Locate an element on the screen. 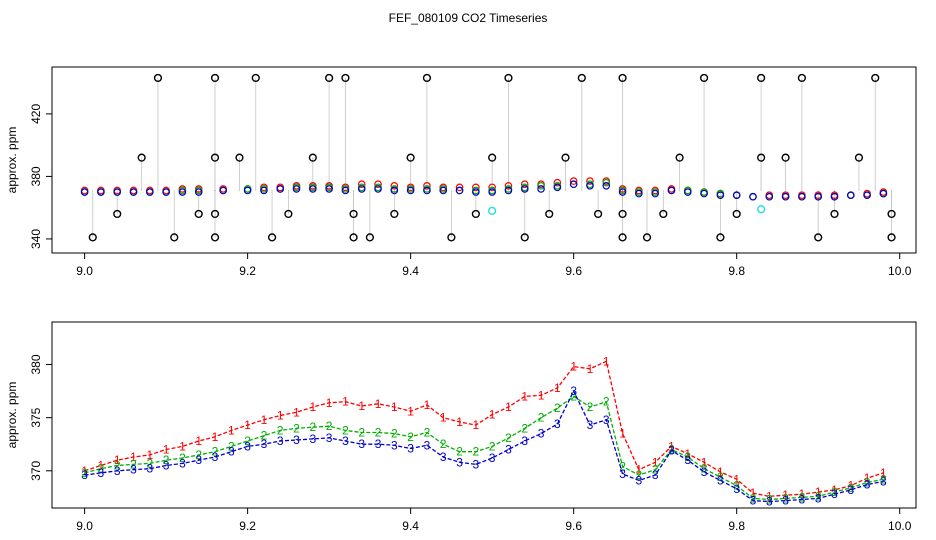 This screenshot has height=540, width=936. x-tick-label: 9.4 is located at coordinates (410, 271).